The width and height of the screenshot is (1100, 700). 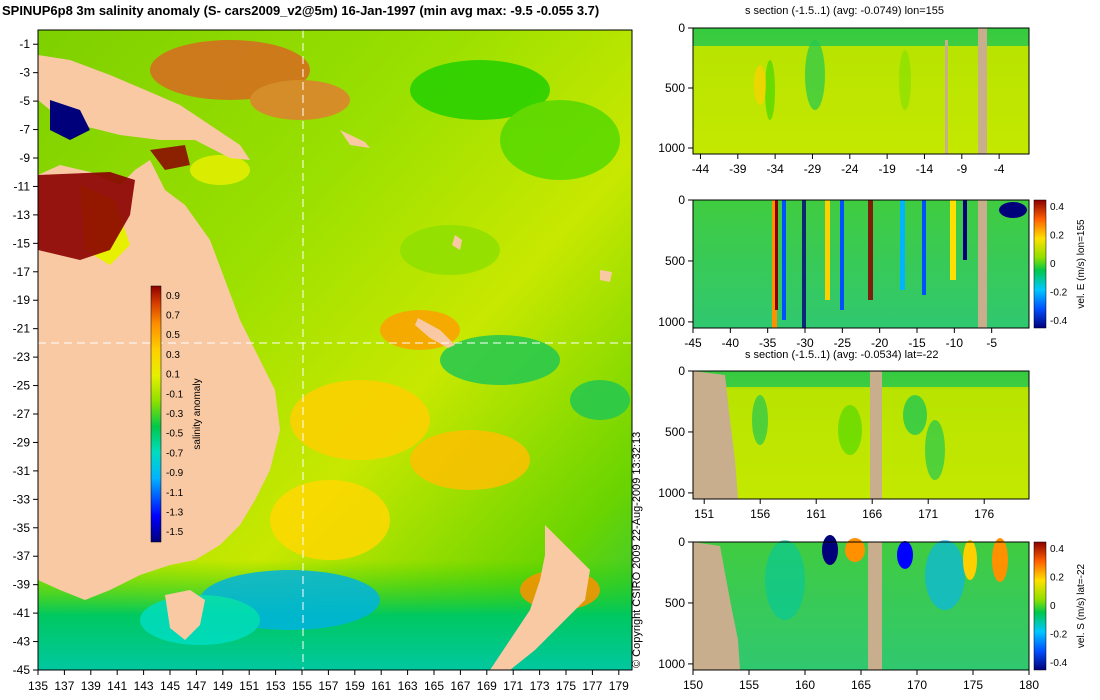 What do you see at coordinates (144, 686) in the screenshot?
I see `map-x-tick-label: 143` at bounding box center [144, 686].